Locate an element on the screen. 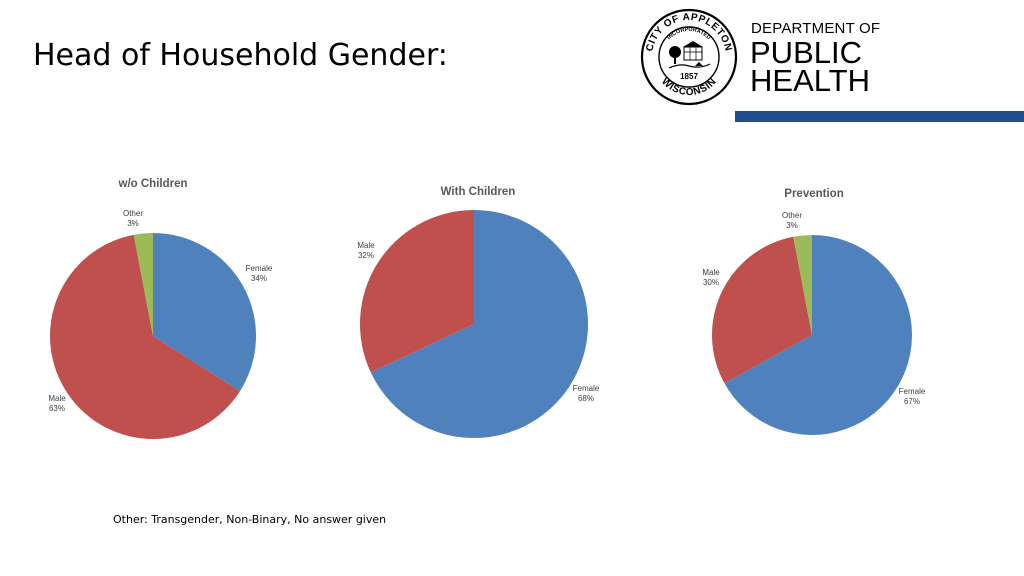 Image resolution: width=1024 pixels, height=576 pixels. dept-line-3: HEALTH is located at coordinates (810, 80).